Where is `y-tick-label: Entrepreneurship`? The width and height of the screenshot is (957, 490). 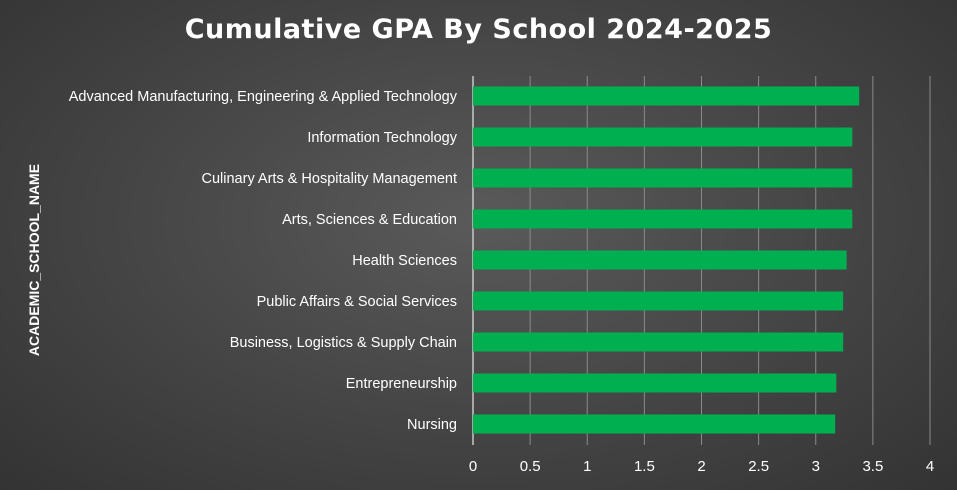
y-tick-label: Entrepreneurship is located at coordinates (401, 384).